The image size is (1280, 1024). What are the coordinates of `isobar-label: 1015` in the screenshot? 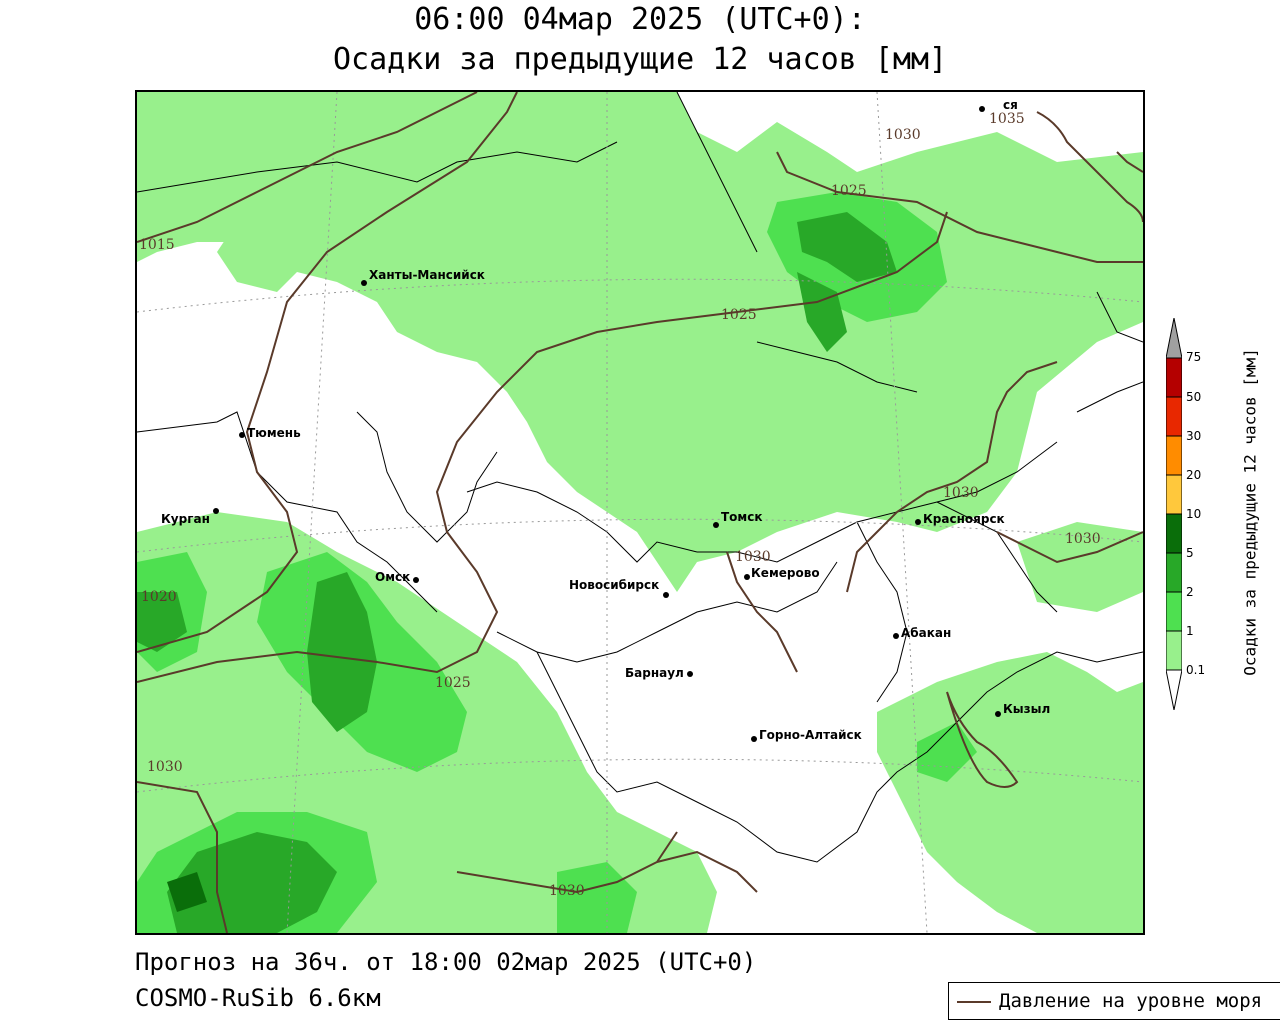 It's located at (157, 245).